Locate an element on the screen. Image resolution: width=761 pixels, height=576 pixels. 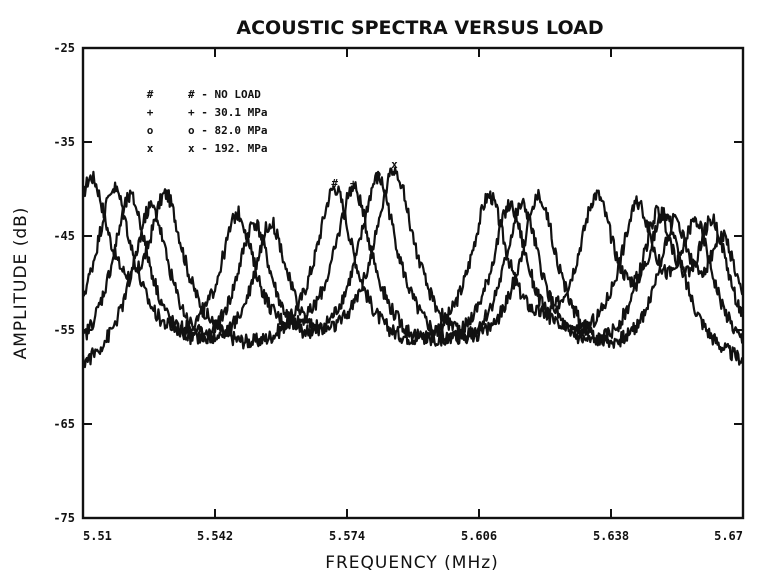
x-tick-label: 5.51 is located at coordinates (97, 536).